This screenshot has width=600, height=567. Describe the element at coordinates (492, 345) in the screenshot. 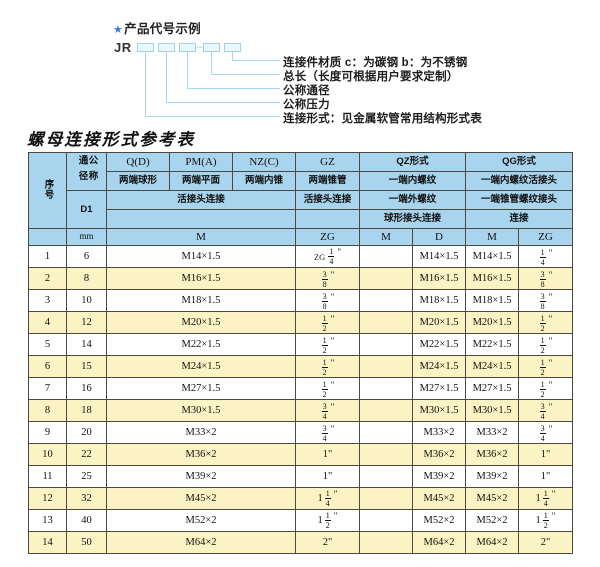

I see `cell-qg-m: M22×1.5` at that location.